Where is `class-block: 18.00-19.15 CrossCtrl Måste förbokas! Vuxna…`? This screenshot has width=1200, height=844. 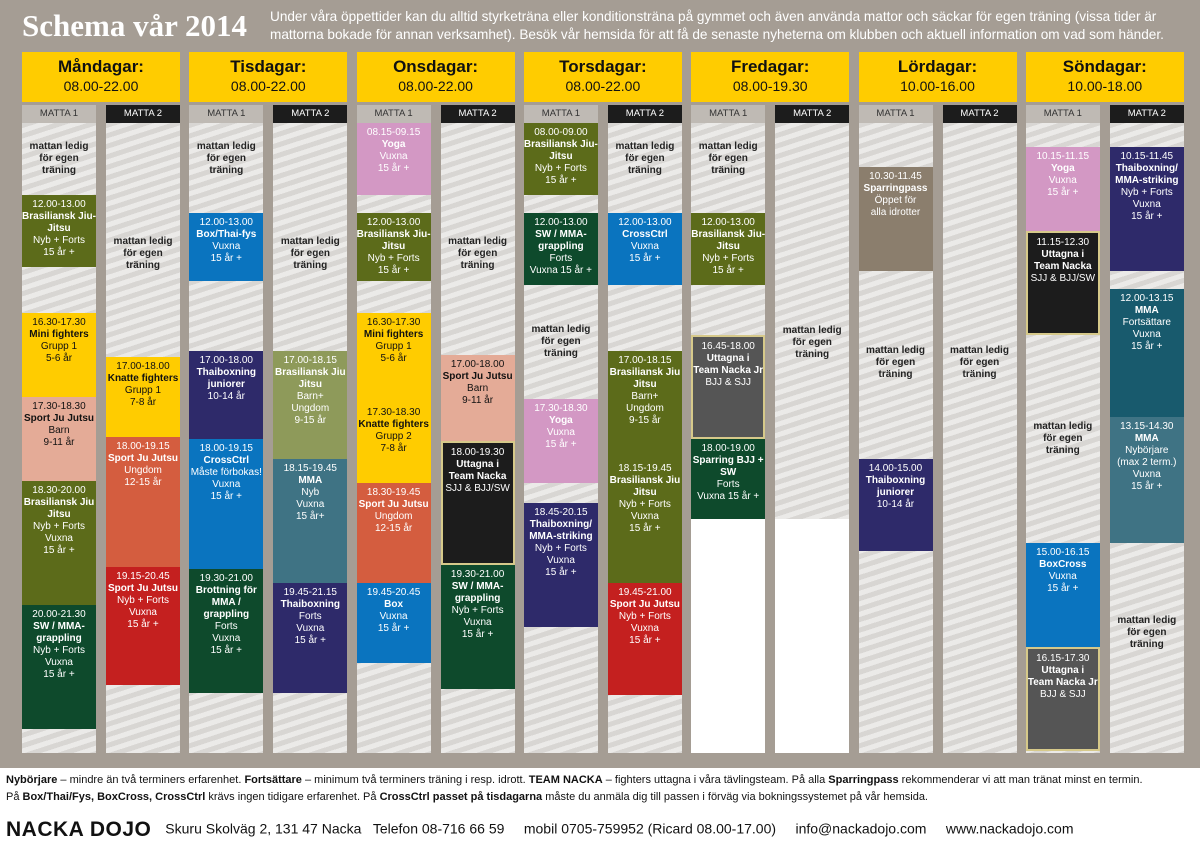
class-block: 18.00-19.15 CrossCtrl Måste förbokas! Vuxna… is located at coordinates (226, 504).